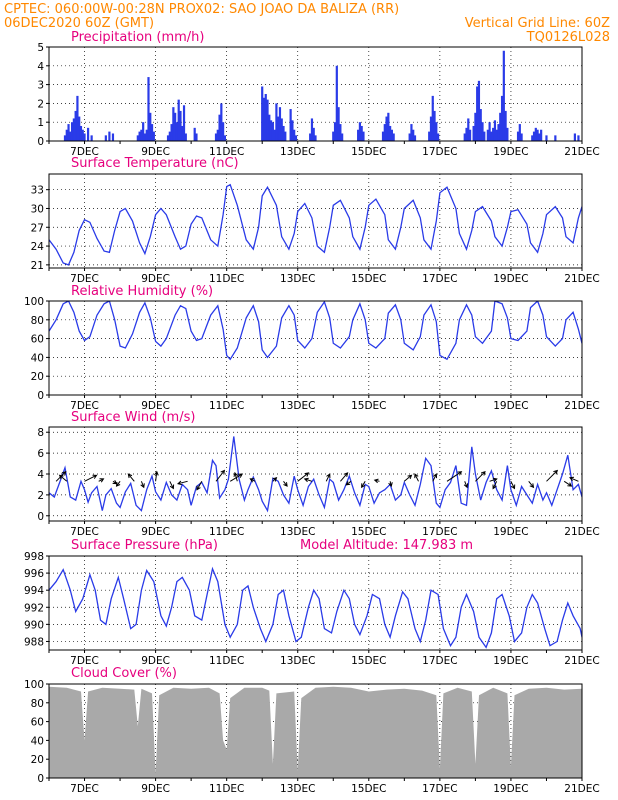 Image resolution: width=618 pixels, height=800 pixels. What do you see at coordinates (297, 532) in the screenshot?
I see `wind-xtick-label-3: 13DEC` at bounding box center [297, 532].